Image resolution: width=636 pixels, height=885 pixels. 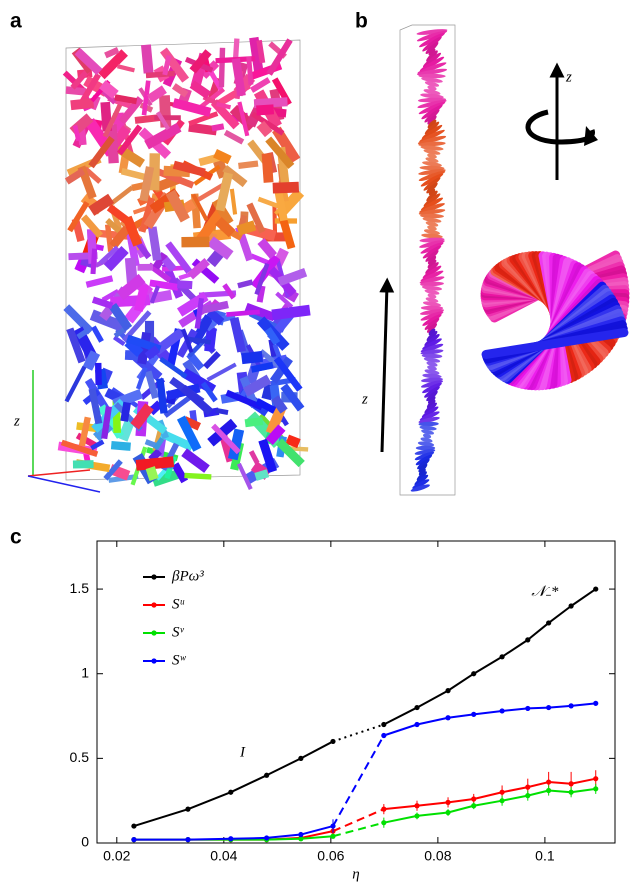 I want to click on x-tick-label: 0.02, so click(x=116, y=856).